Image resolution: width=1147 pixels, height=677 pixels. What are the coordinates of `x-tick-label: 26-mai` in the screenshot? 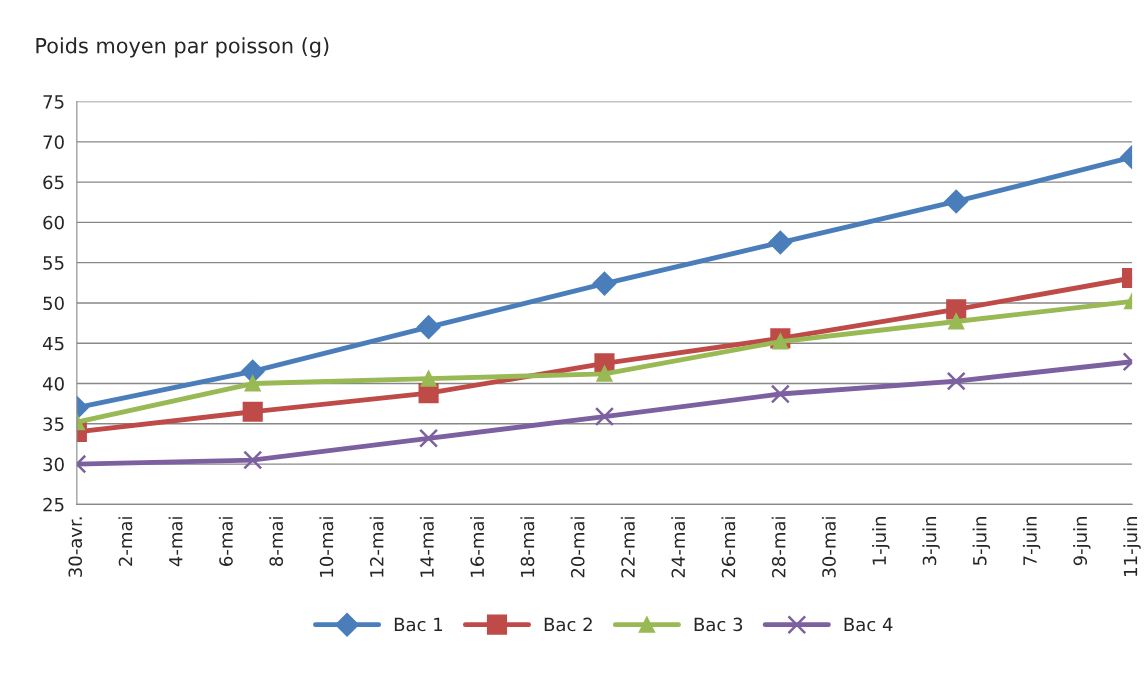 It's located at (728, 547).